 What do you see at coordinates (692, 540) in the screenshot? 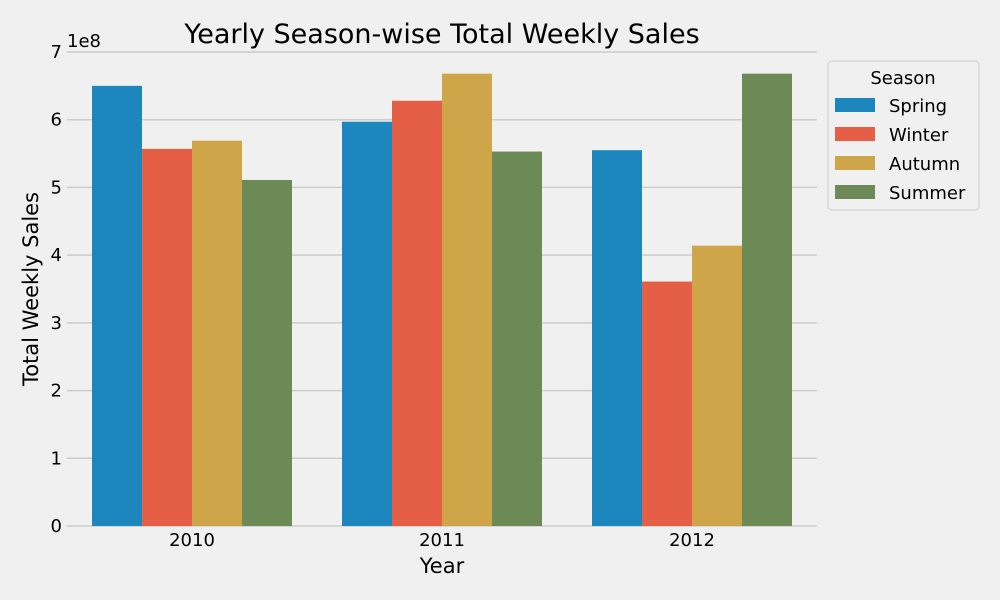
I see `x-tick-label: 2012` at bounding box center [692, 540].